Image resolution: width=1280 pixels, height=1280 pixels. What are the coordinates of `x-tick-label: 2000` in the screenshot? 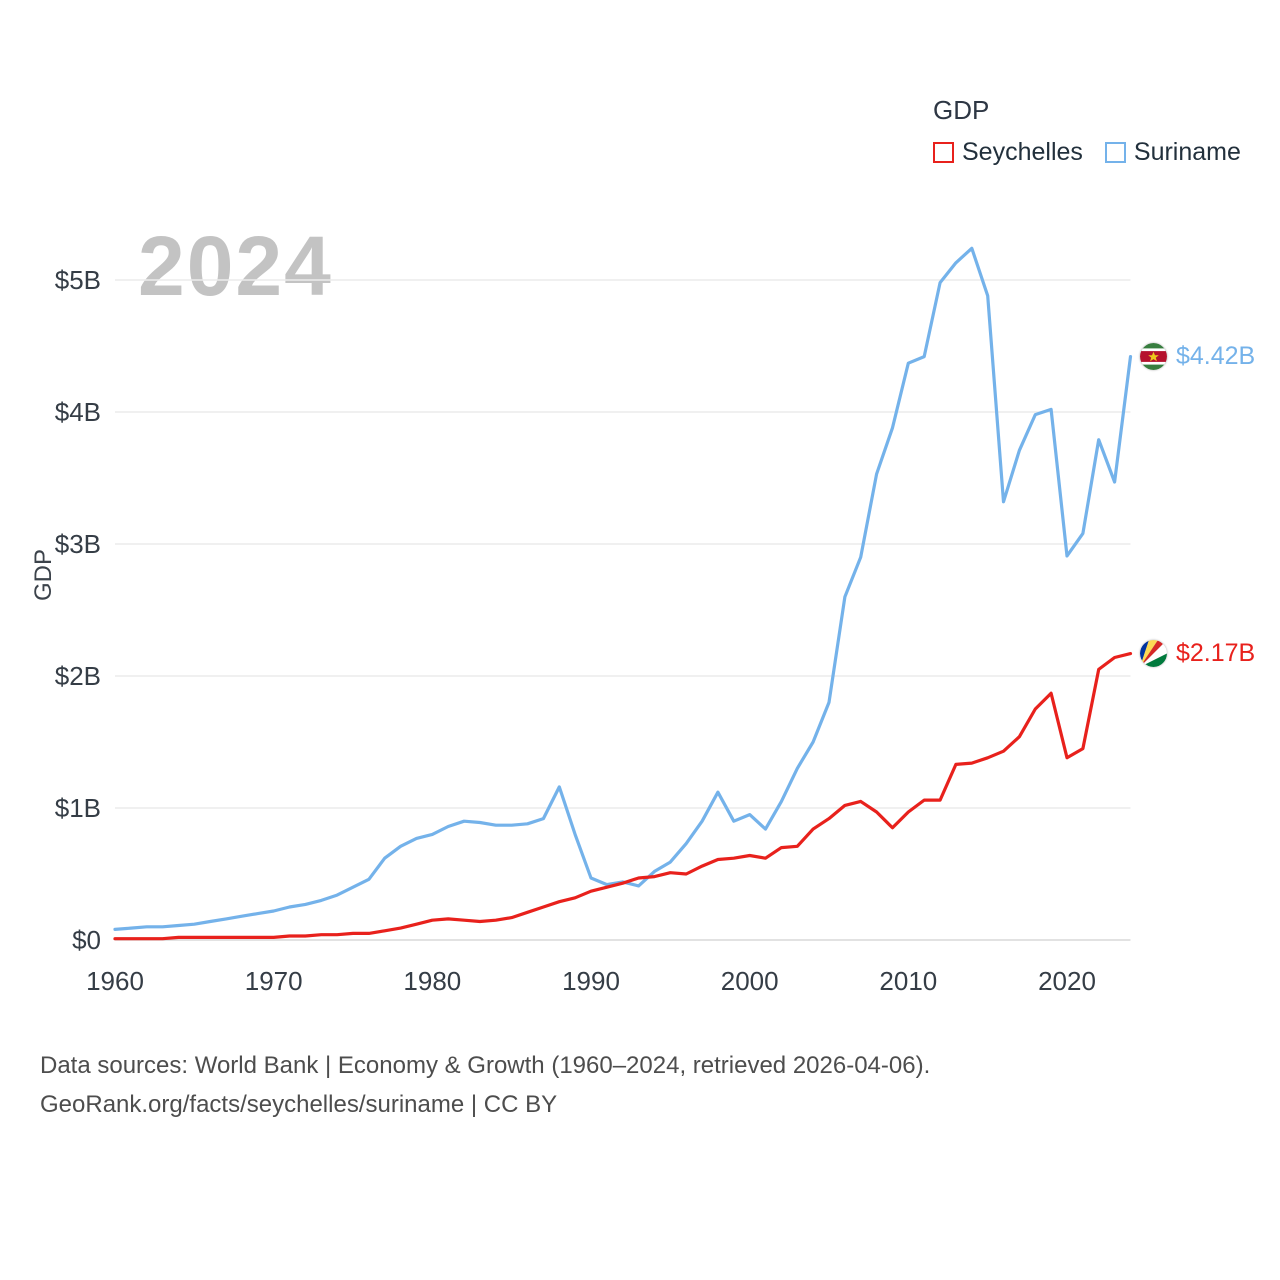 It's located at (750, 981).